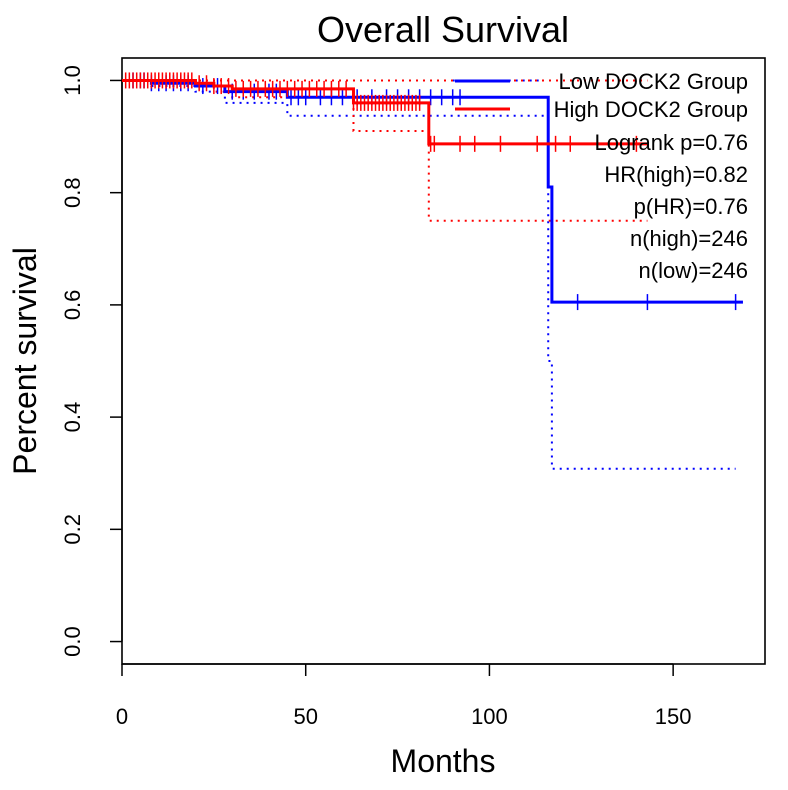  I want to click on y-tick-label: 1.0, so click(72, 80).